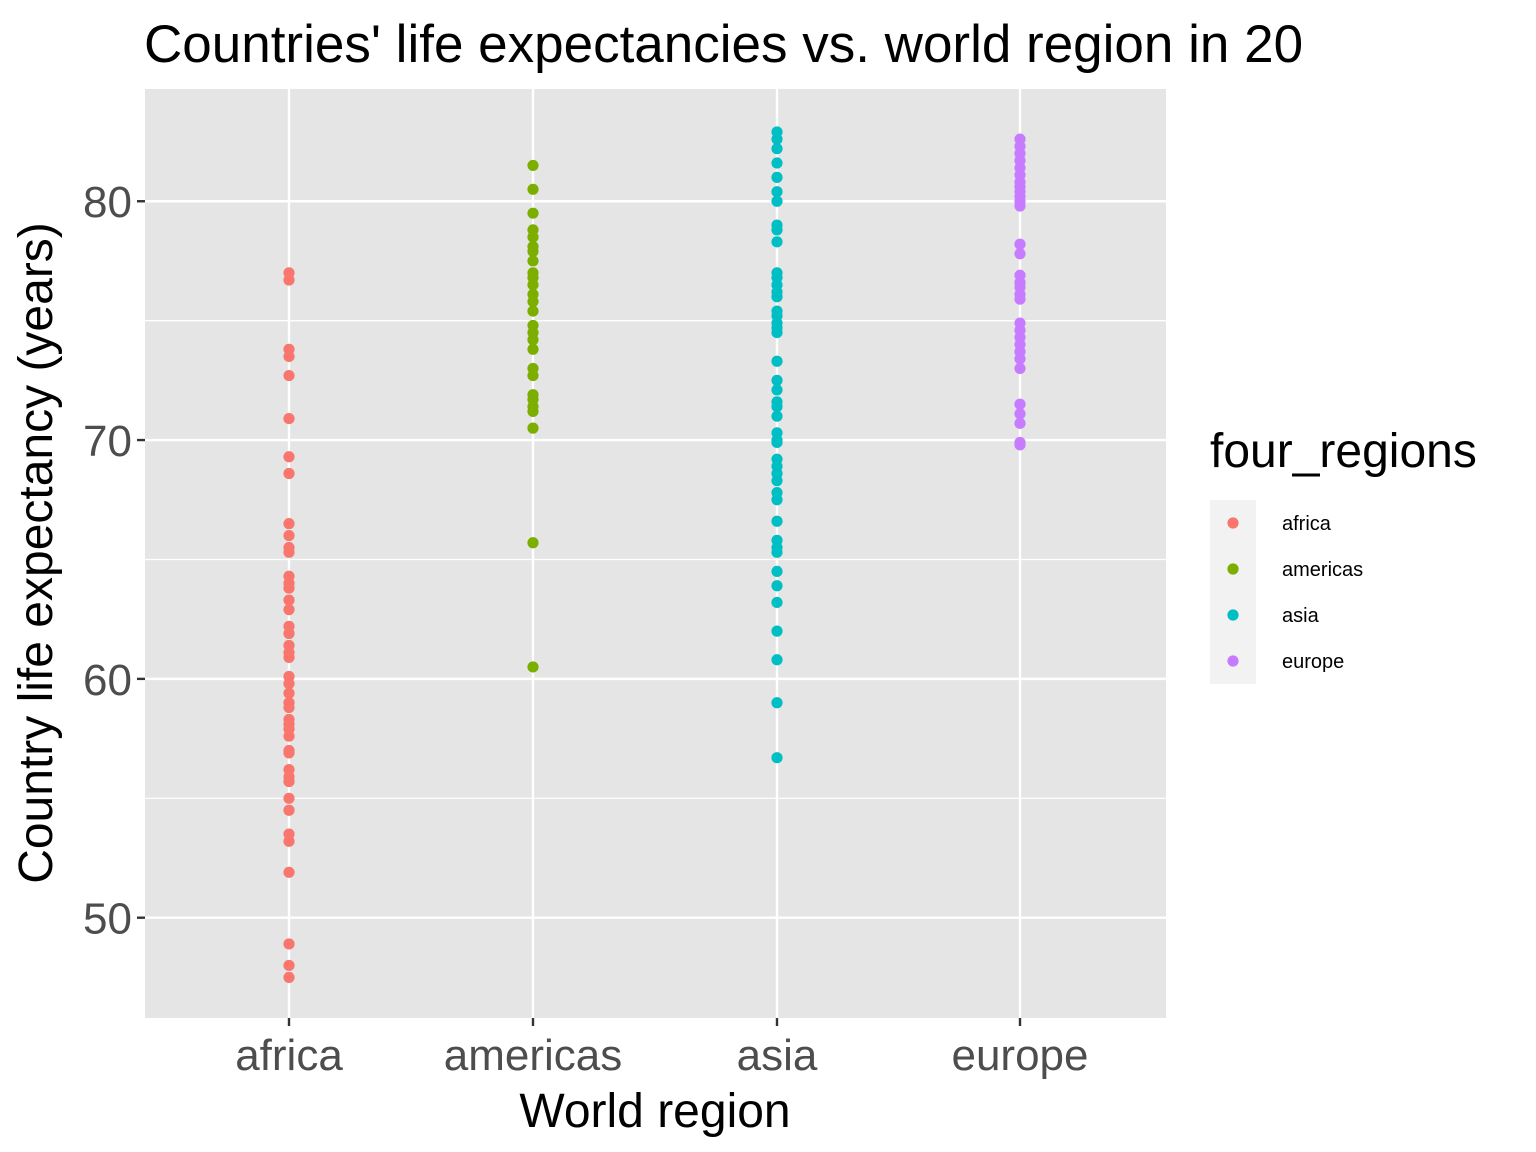  I want to click on legend-key-americas, so click(1233, 569).